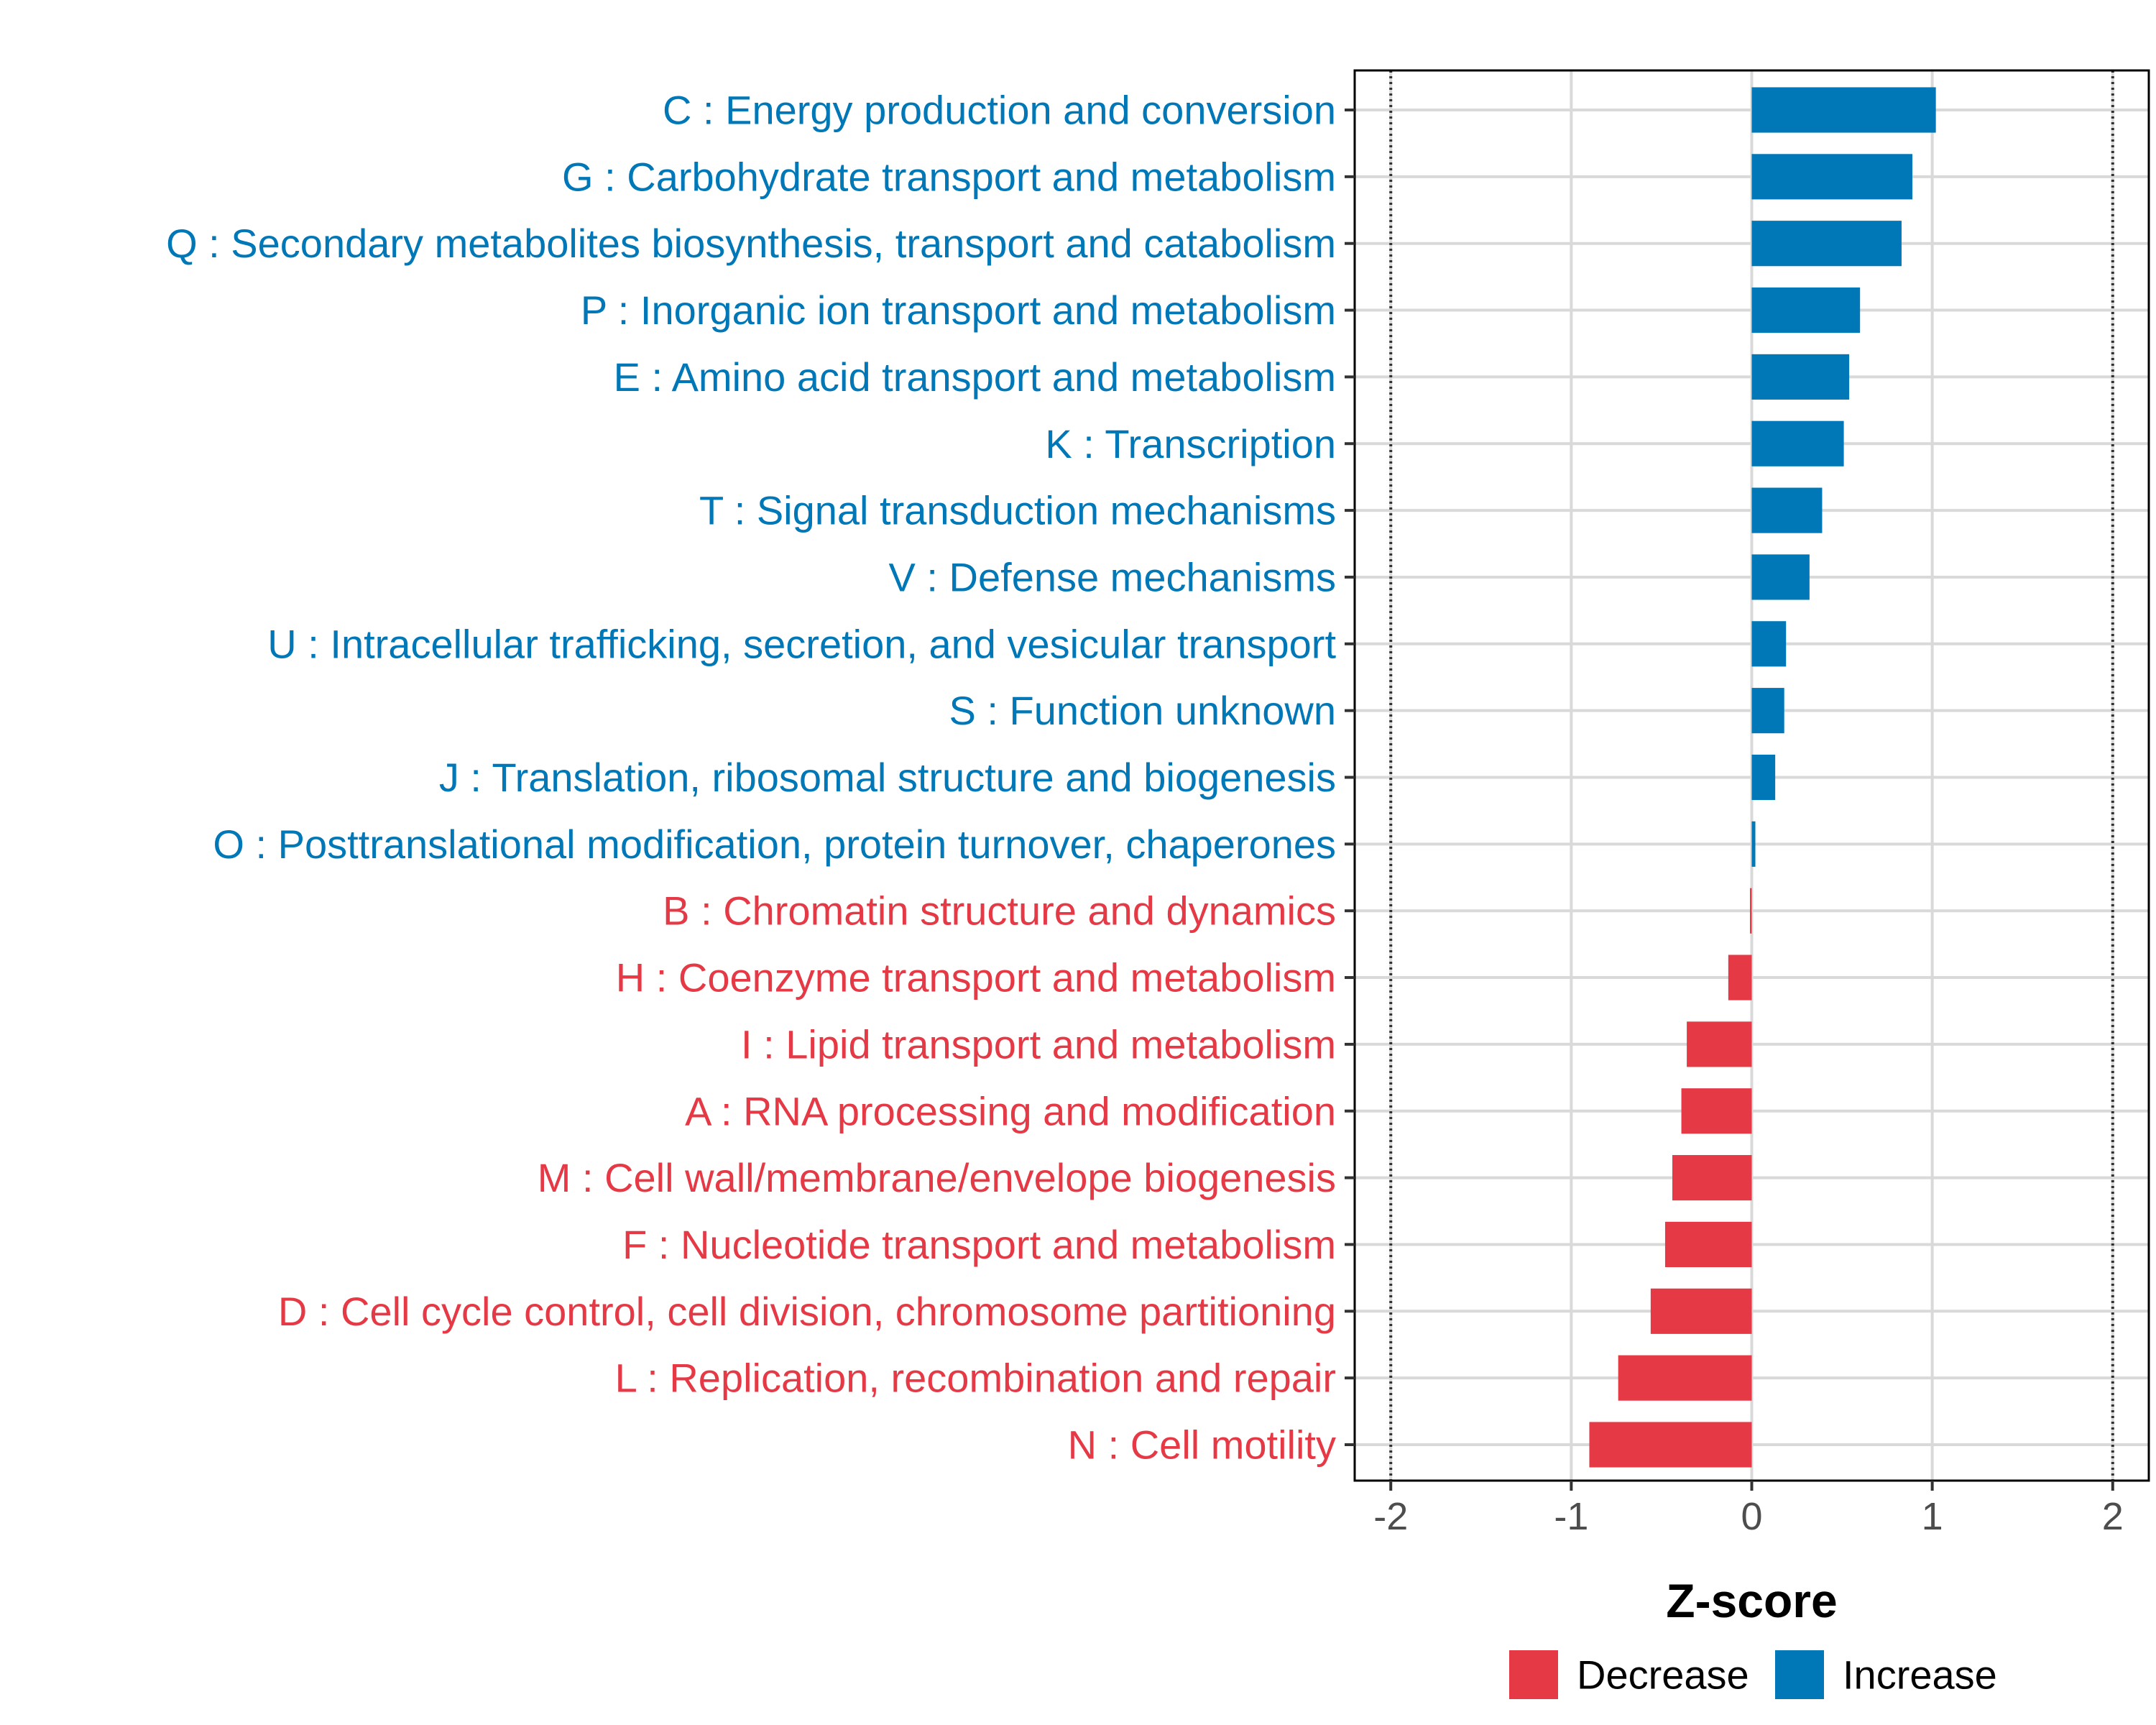  I want to click on y-tick-label: E : Amino acid transport and metabolism, so click(975, 377).